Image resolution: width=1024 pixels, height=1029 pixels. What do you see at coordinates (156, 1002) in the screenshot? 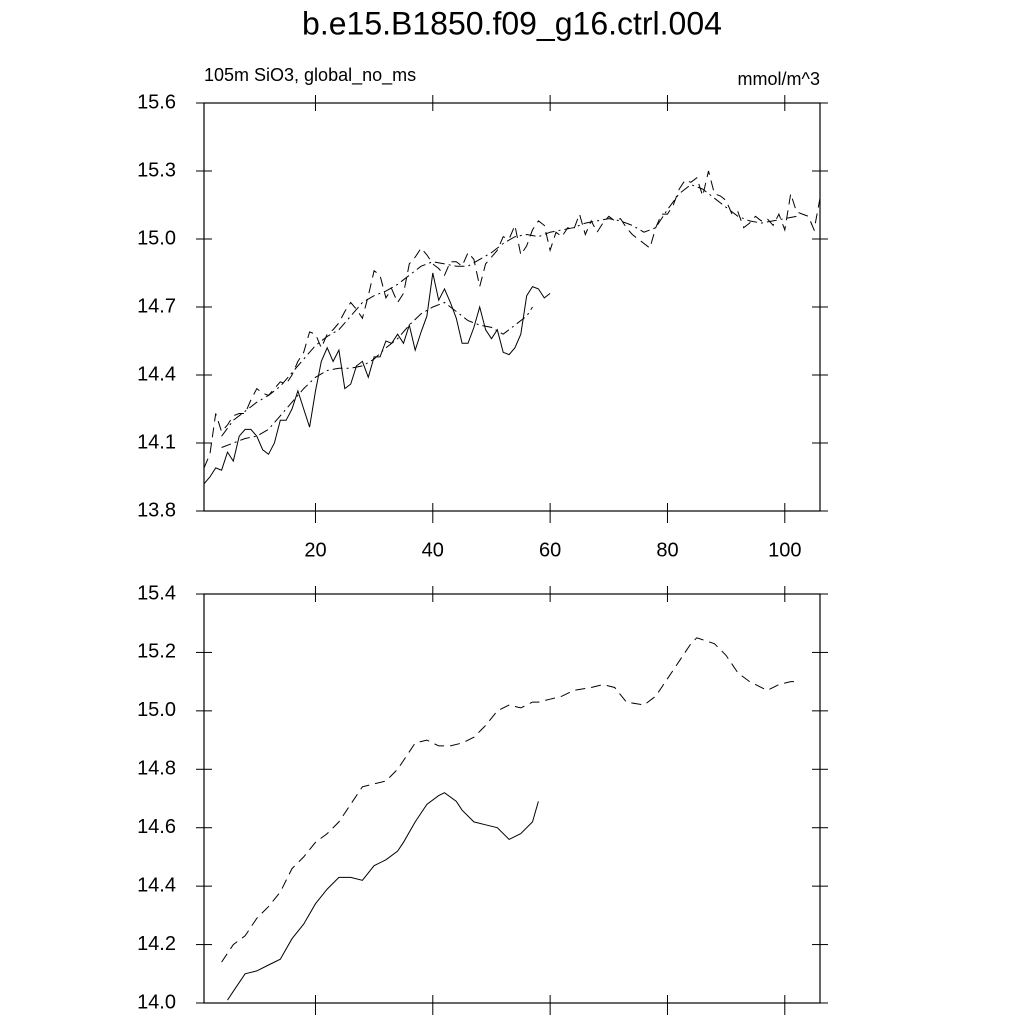
I see `y-tick-label: 14.0` at bounding box center [156, 1002].